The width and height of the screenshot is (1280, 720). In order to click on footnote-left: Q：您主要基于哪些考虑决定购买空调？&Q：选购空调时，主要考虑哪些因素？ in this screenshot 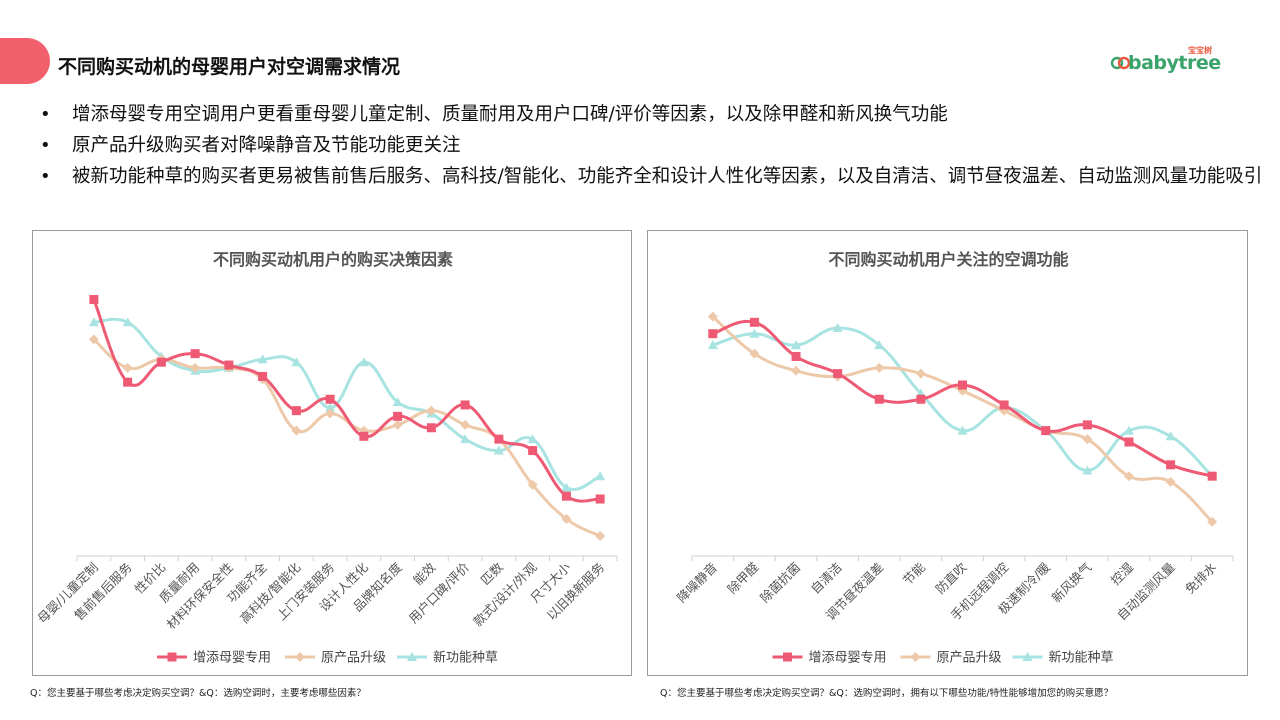, I will do `click(198, 693)`.